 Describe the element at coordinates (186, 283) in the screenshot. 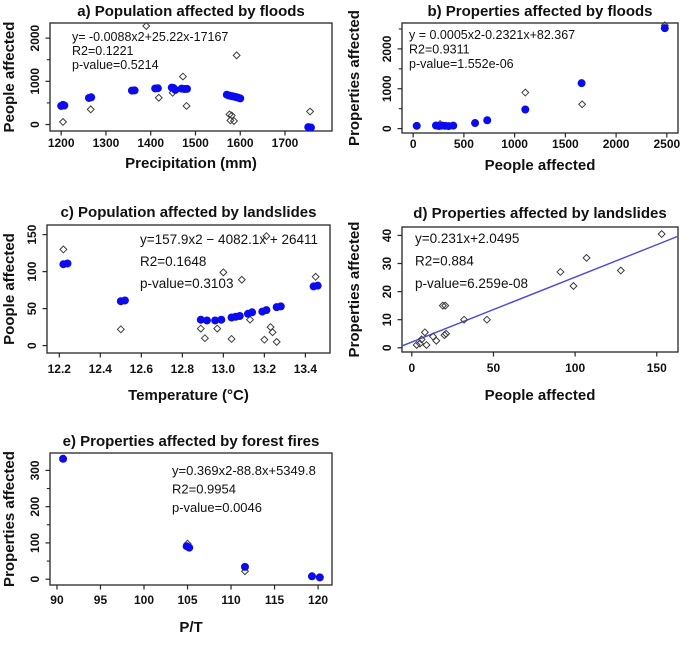

I see `annotation-line: p-value=0.3103` at that location.